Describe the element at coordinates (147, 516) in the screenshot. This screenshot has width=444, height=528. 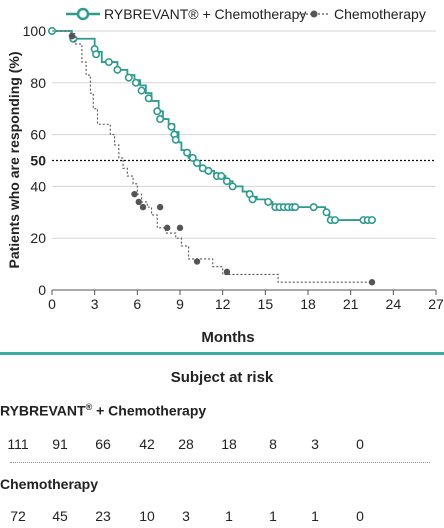
I see `risk-count: 10` at that location.